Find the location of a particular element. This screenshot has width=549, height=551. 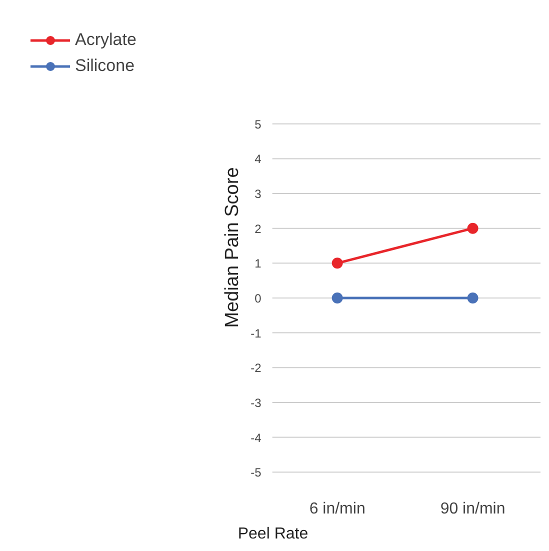

y-tick-label: -5 is located at coordinates (256, 473).